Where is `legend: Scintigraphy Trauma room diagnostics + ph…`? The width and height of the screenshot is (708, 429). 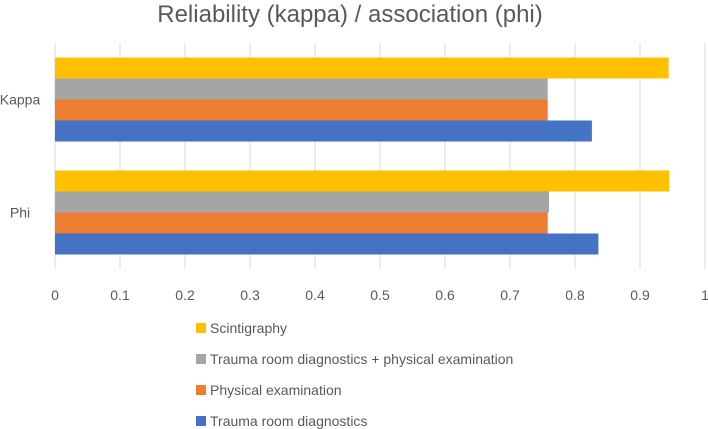 legend: Scintigraphy Trauma room diagnostics + ph… is located at coordinates (354, 374).